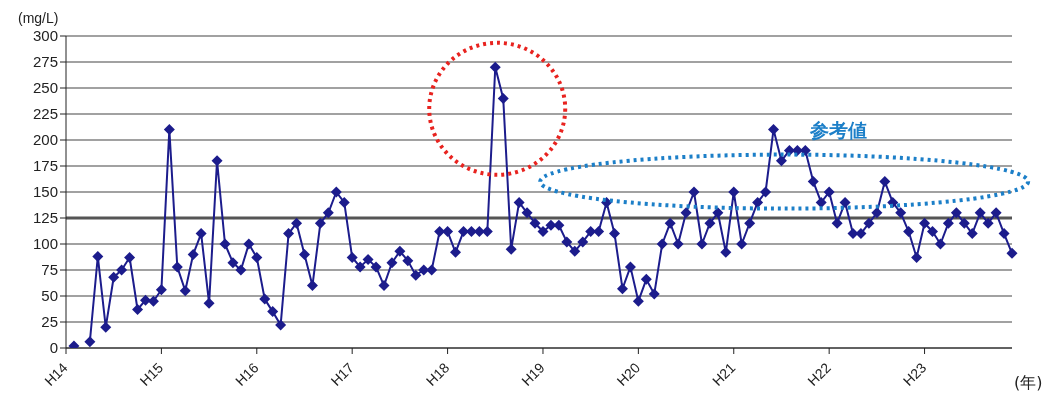 Image resolution: width=1058 pixels, height=403 pixels. I want to click on x-tick-label: H23, so click(914, 374).